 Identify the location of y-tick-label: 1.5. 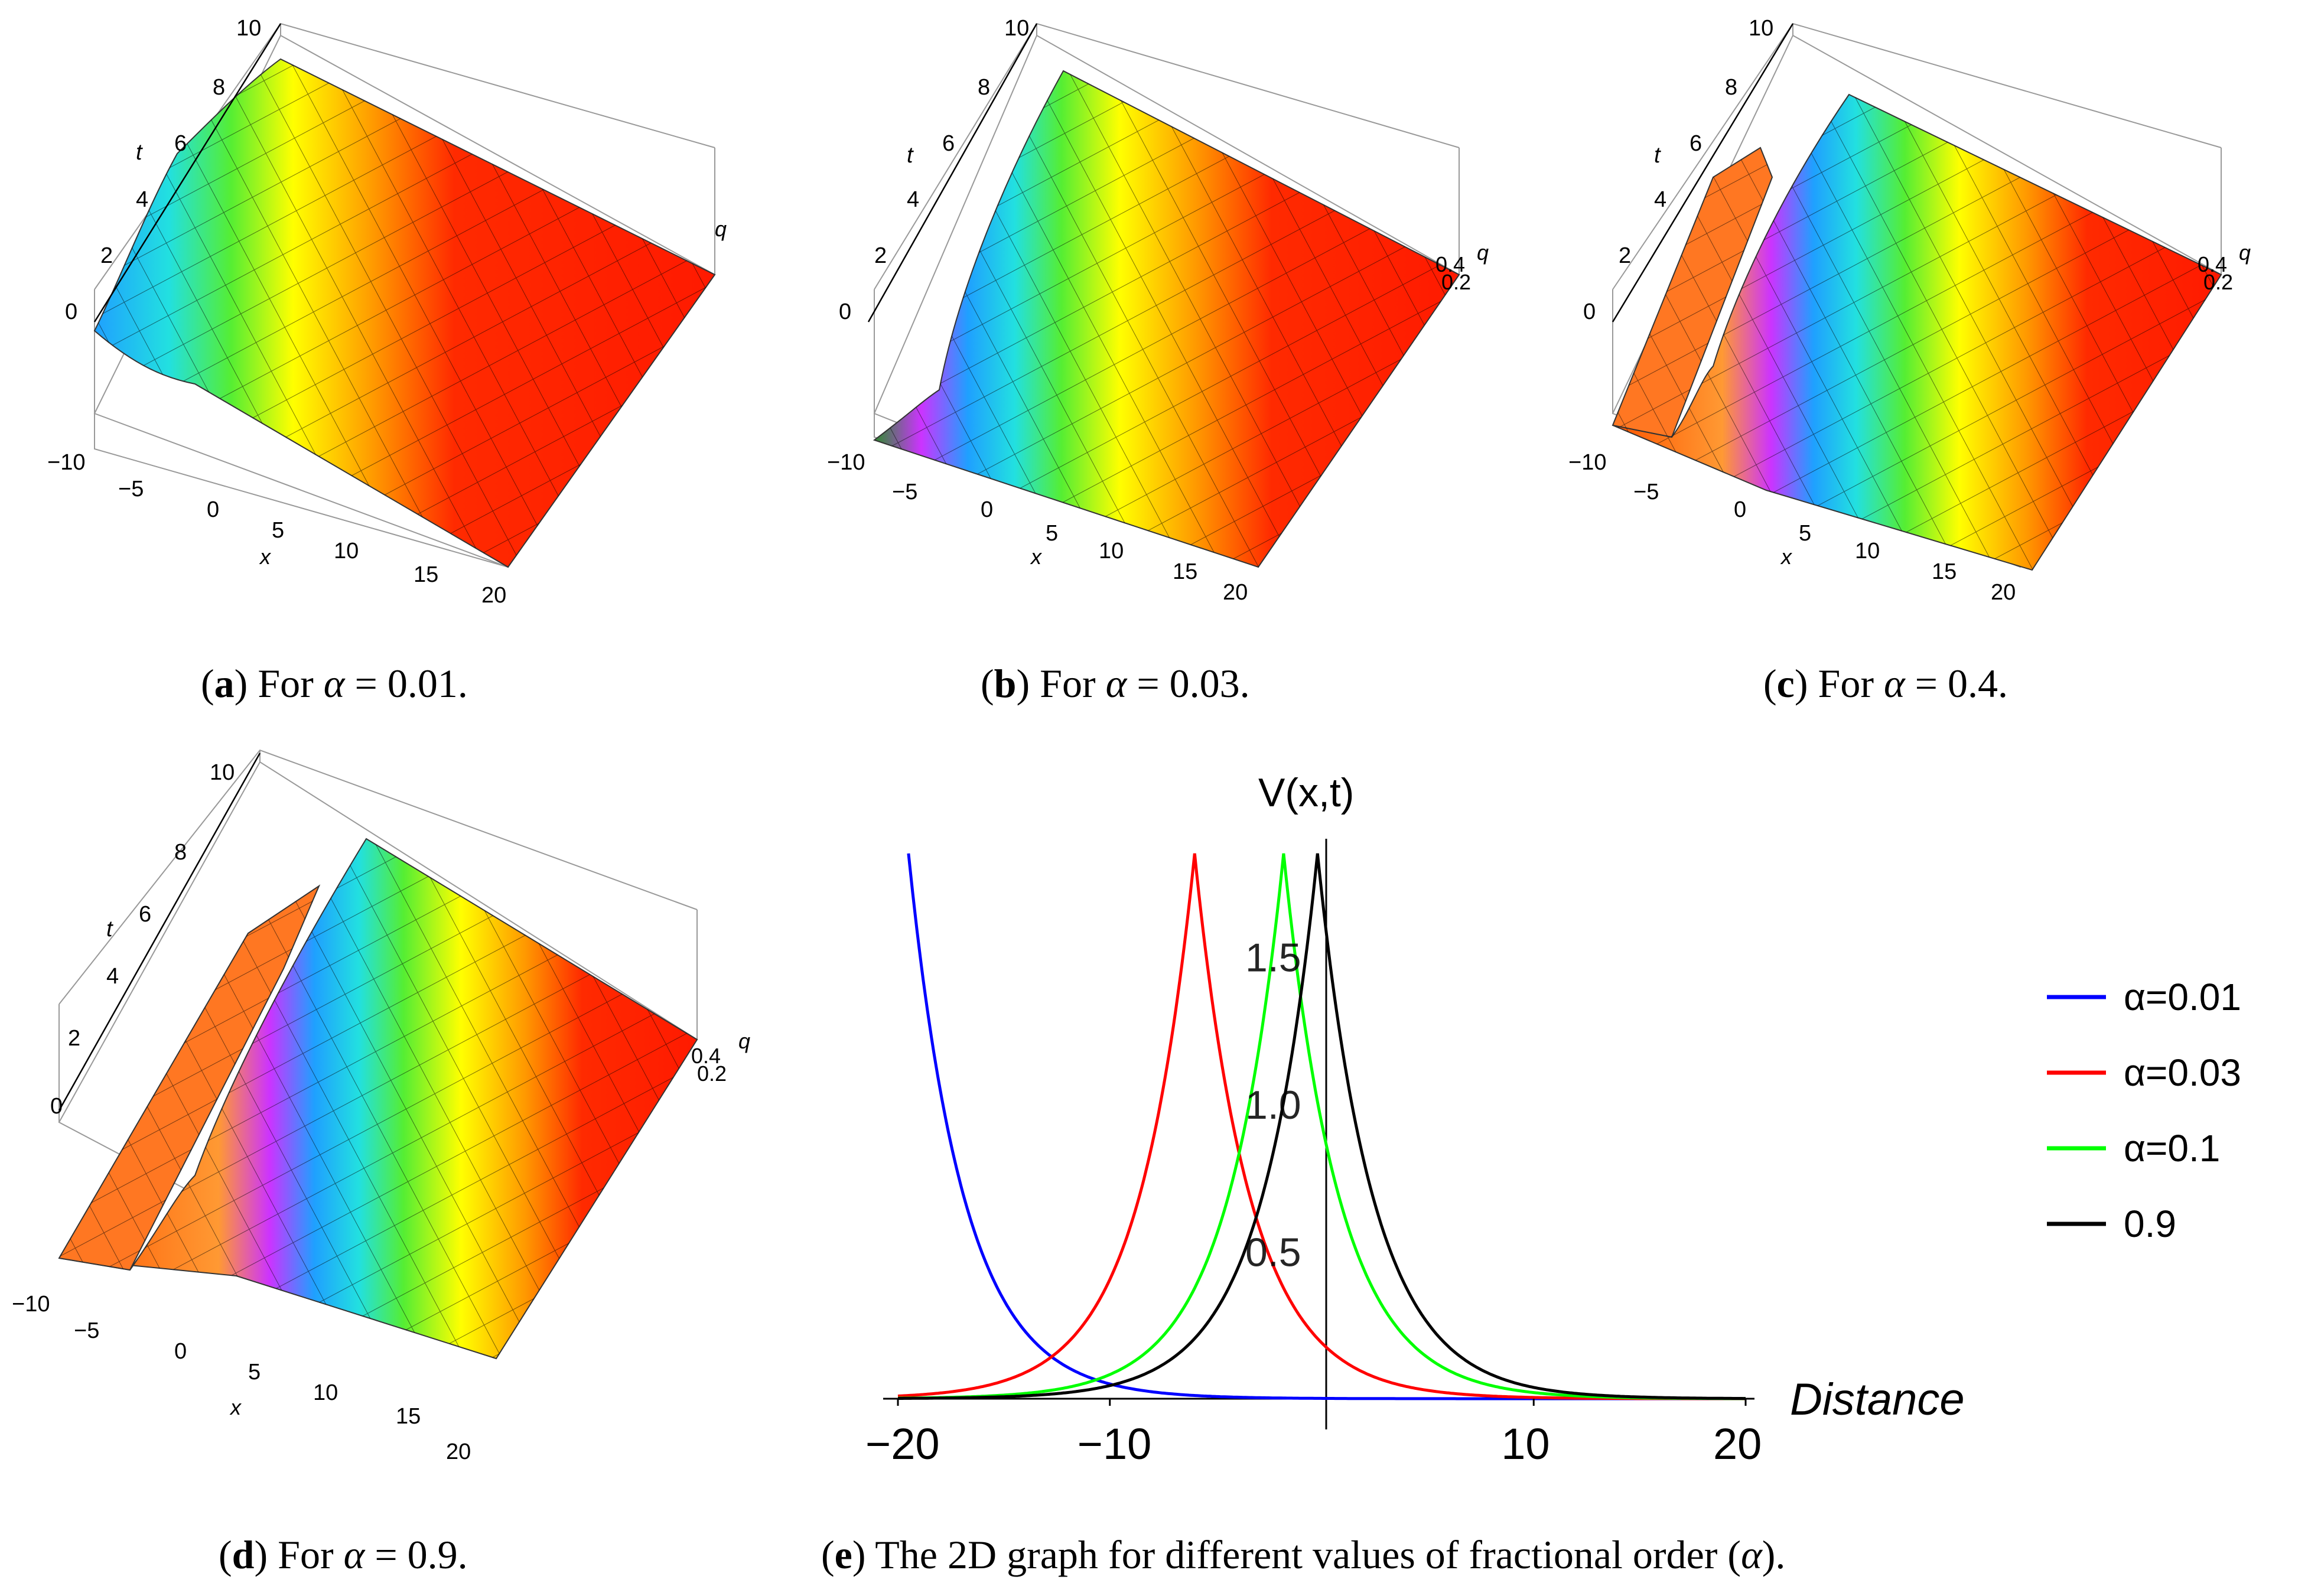
(1273, 958).